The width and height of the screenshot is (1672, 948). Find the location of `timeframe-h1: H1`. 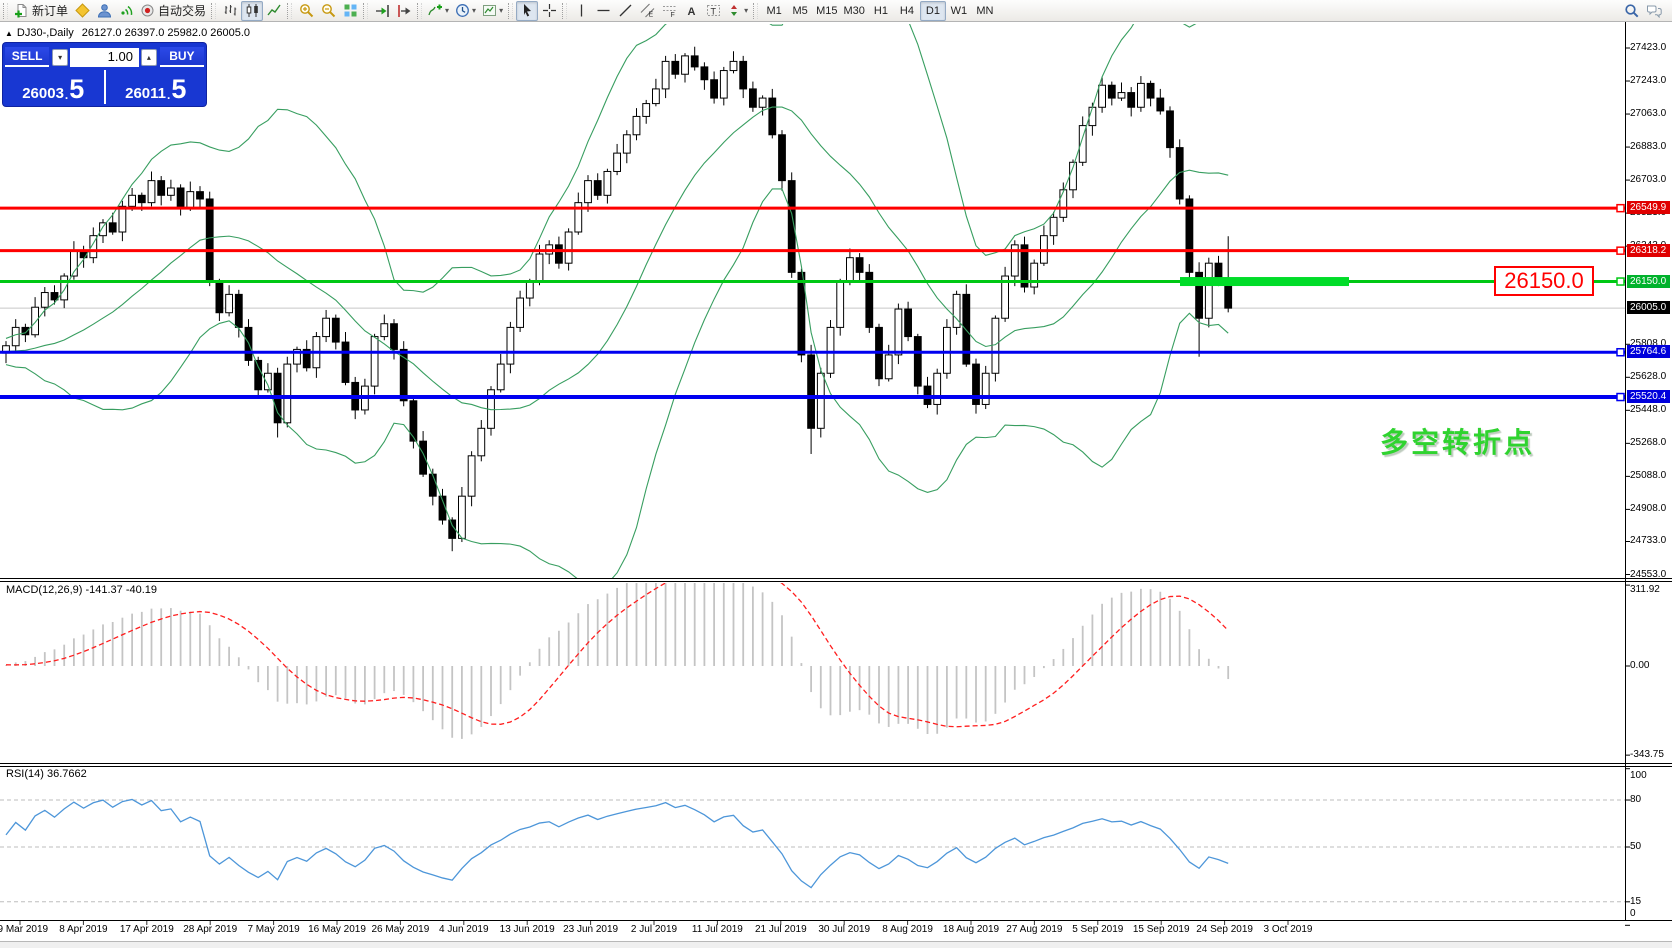

timeframe-h1: H1 is located at coordinates (880, 10).